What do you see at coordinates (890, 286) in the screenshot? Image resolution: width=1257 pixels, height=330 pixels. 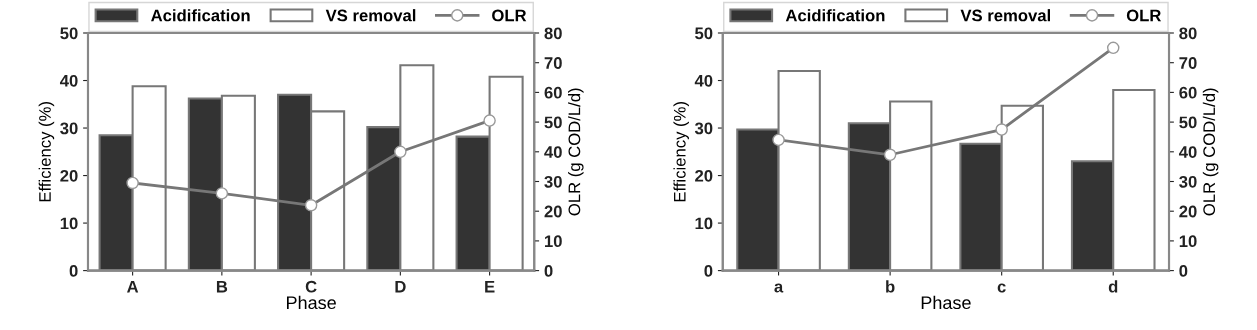 I see `x-tick-label: b` at bounding box center [890, 286].